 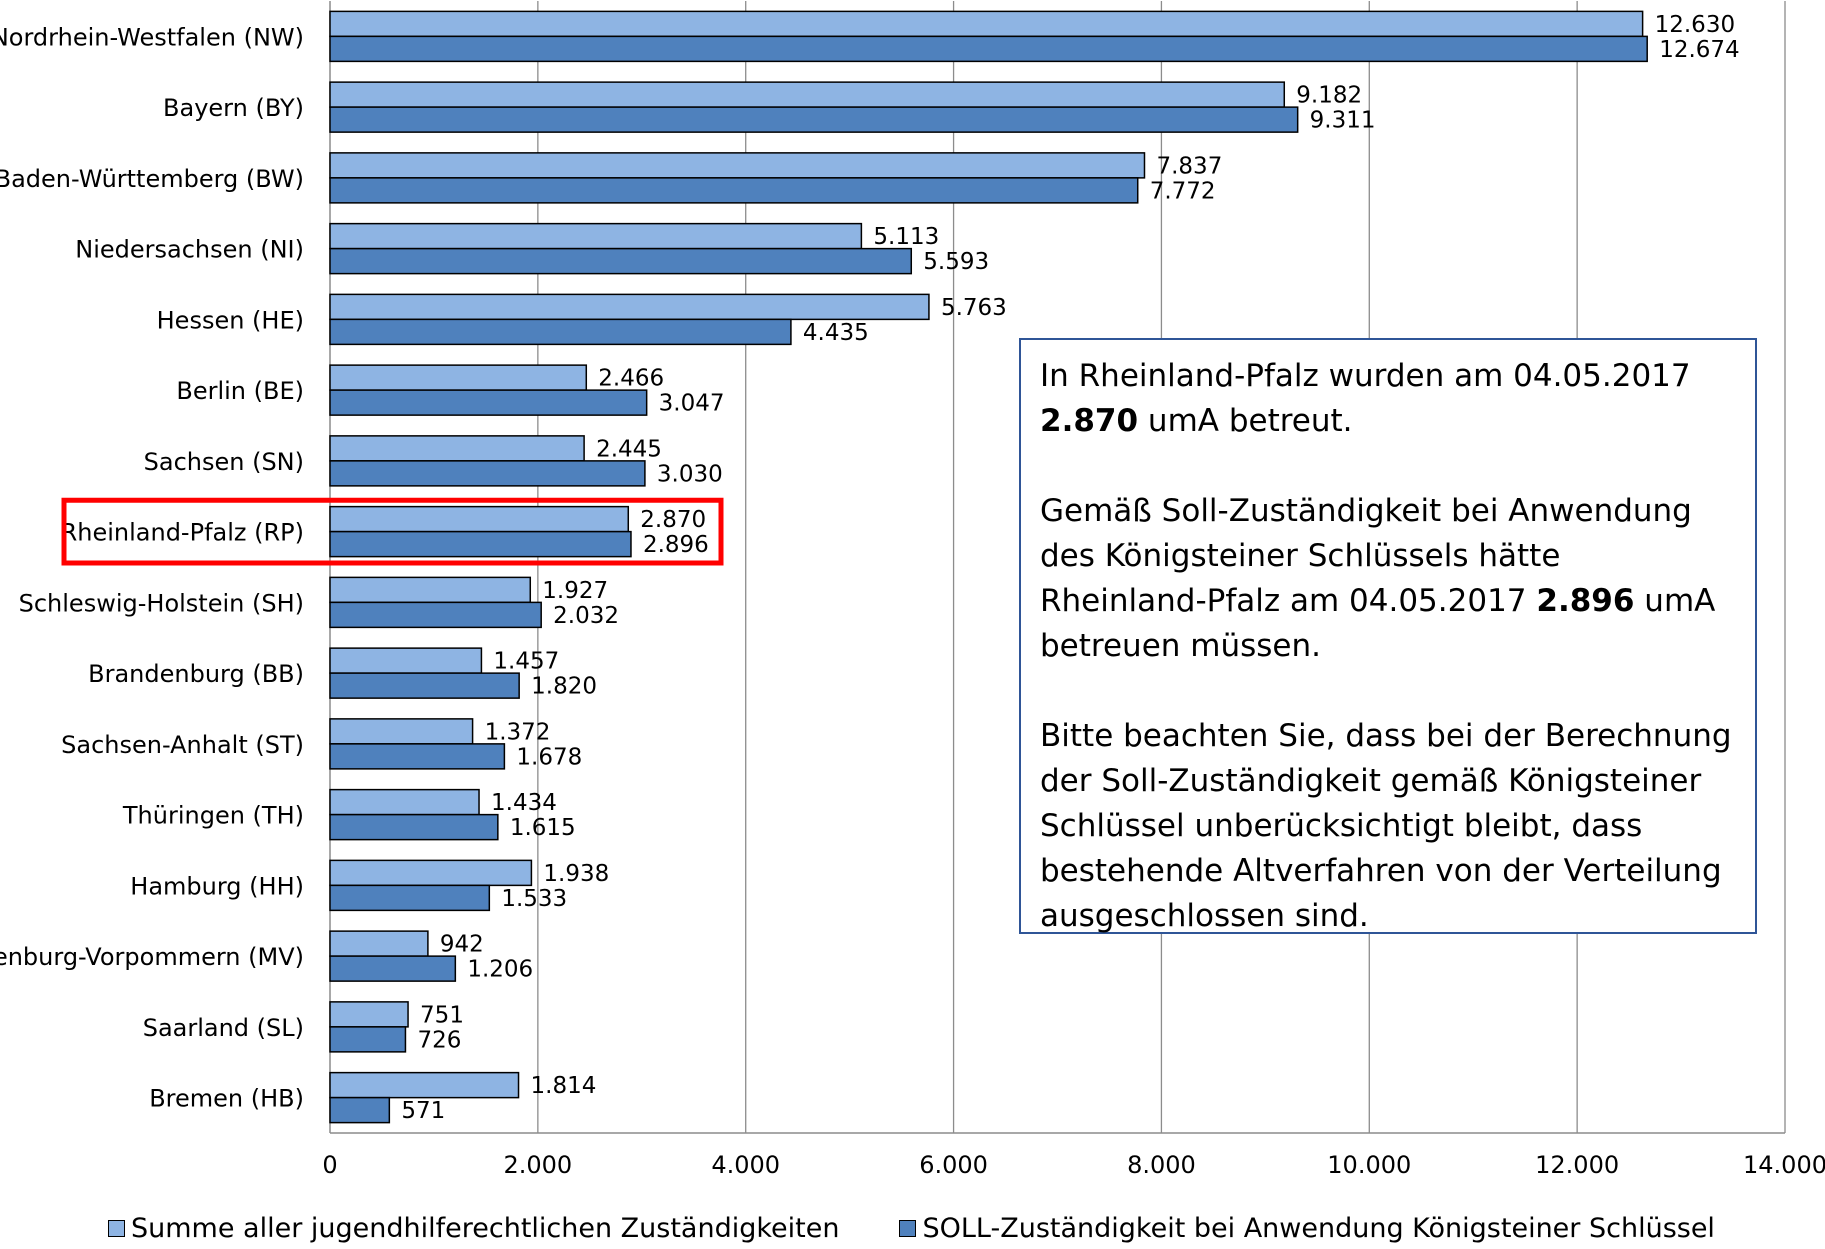 What do you see at coordinates (182, 533) in the screenshot?
I see `category-label: Rheinland-Pfalz (RP)` at bounding box center [182, 533].